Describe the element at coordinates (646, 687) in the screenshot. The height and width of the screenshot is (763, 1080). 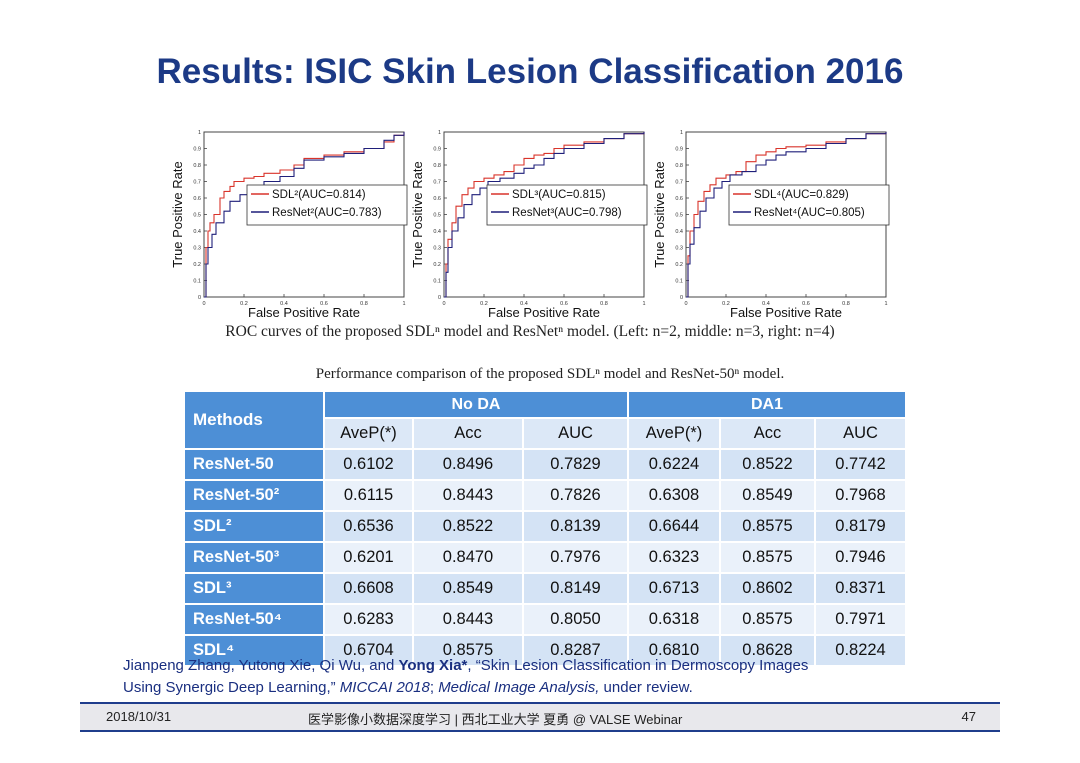
I see `citation-status: under review.` at that location.